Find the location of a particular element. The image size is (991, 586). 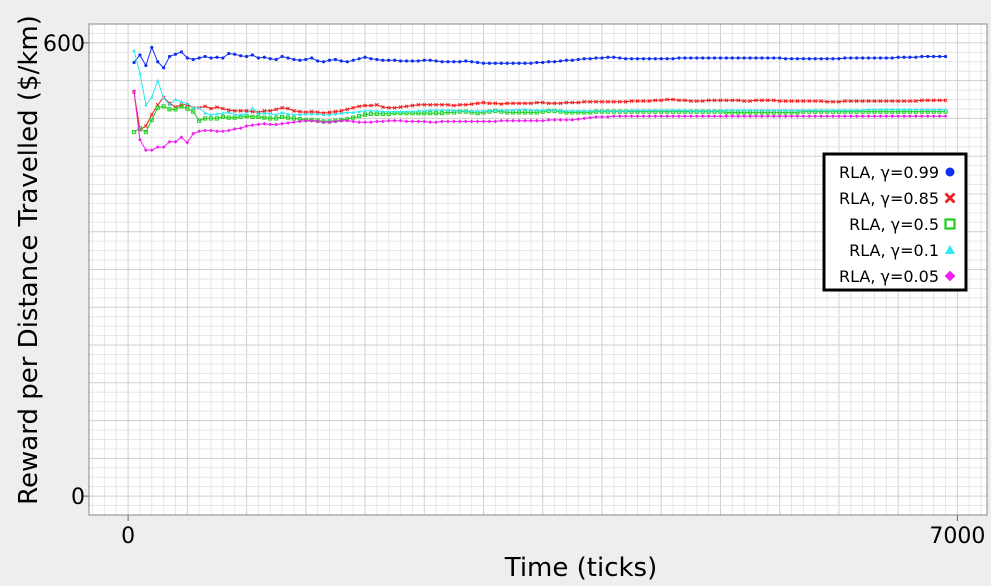

legend-marker is located at coordinates (950, 172).